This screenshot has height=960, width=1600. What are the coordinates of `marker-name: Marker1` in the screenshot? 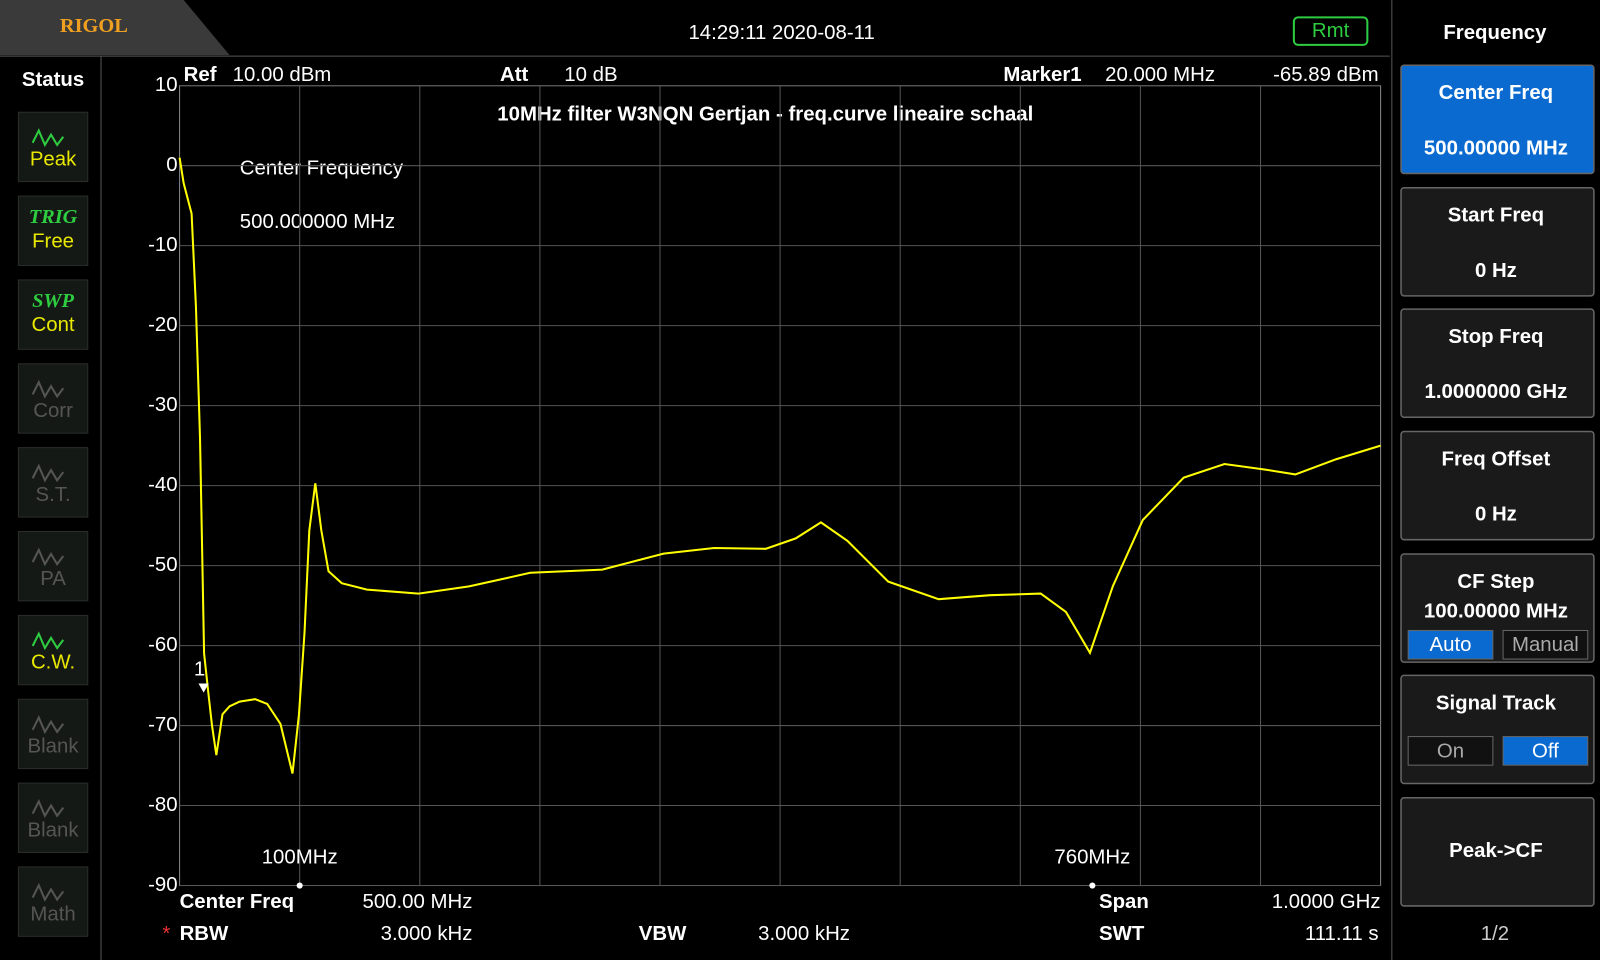 It's located at (1042, 75).